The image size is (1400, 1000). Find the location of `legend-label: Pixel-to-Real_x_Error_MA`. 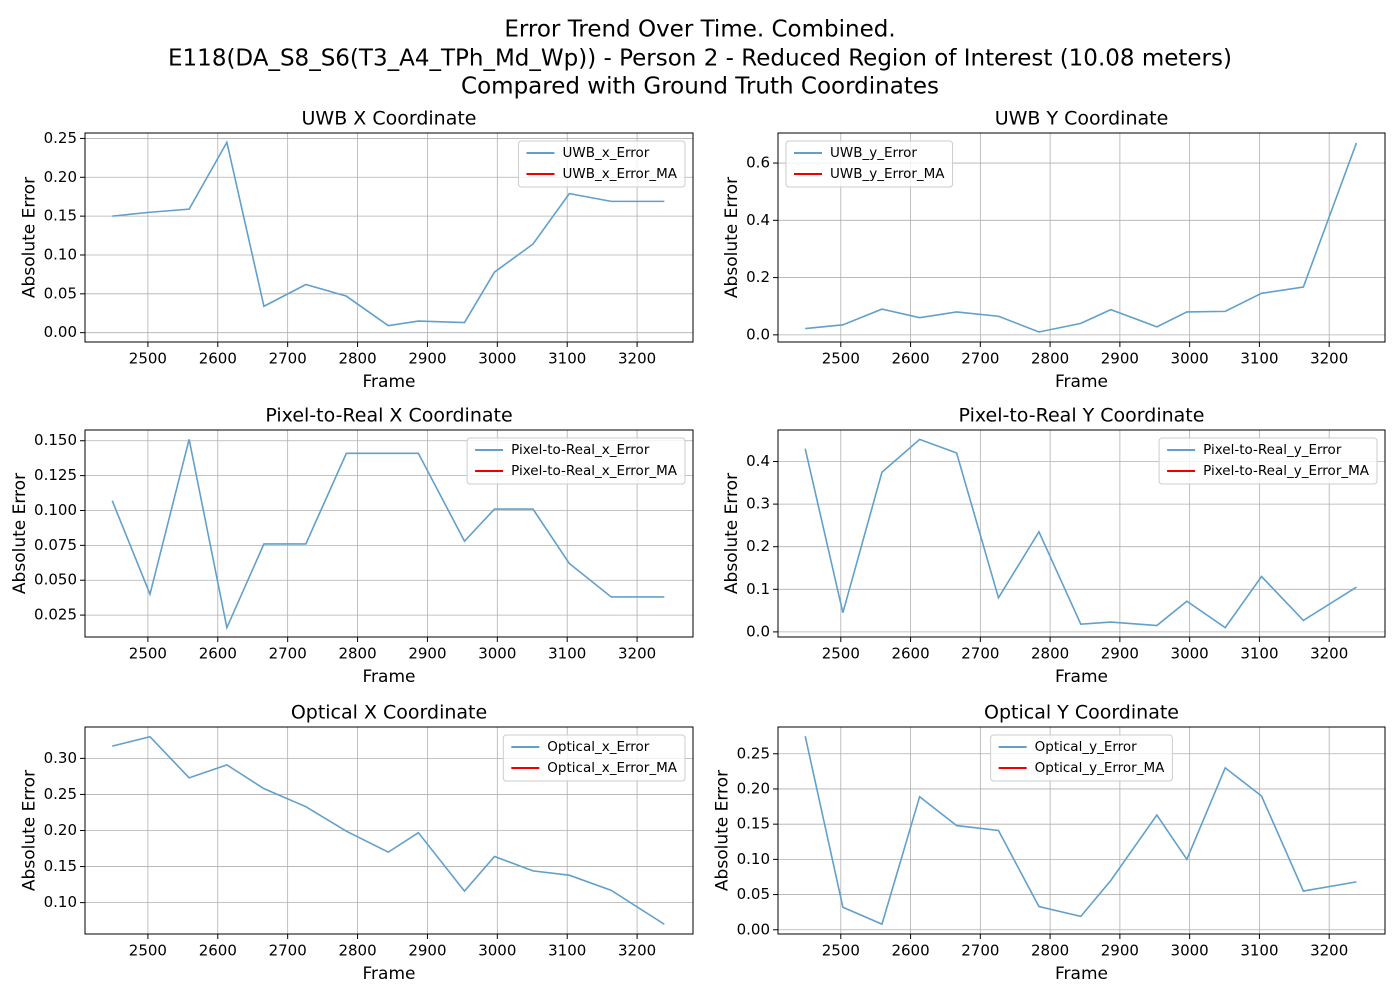

legend-label: Pixel-to-Real_x_Error_MA is located at coordinates (594, 471).